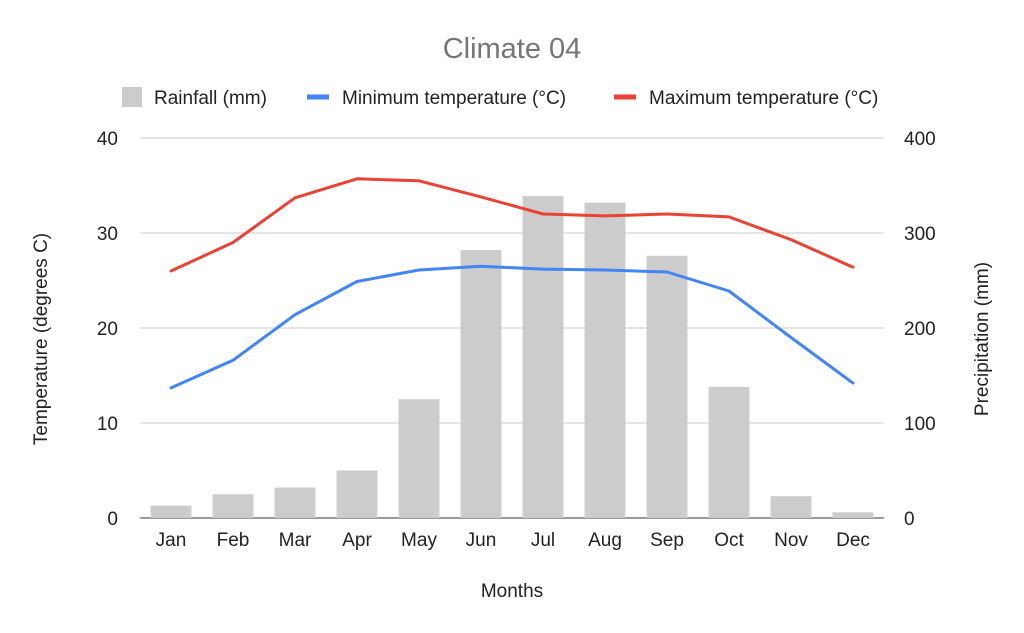  I want to click on rainfall-bar-mar, so click(295, 502).